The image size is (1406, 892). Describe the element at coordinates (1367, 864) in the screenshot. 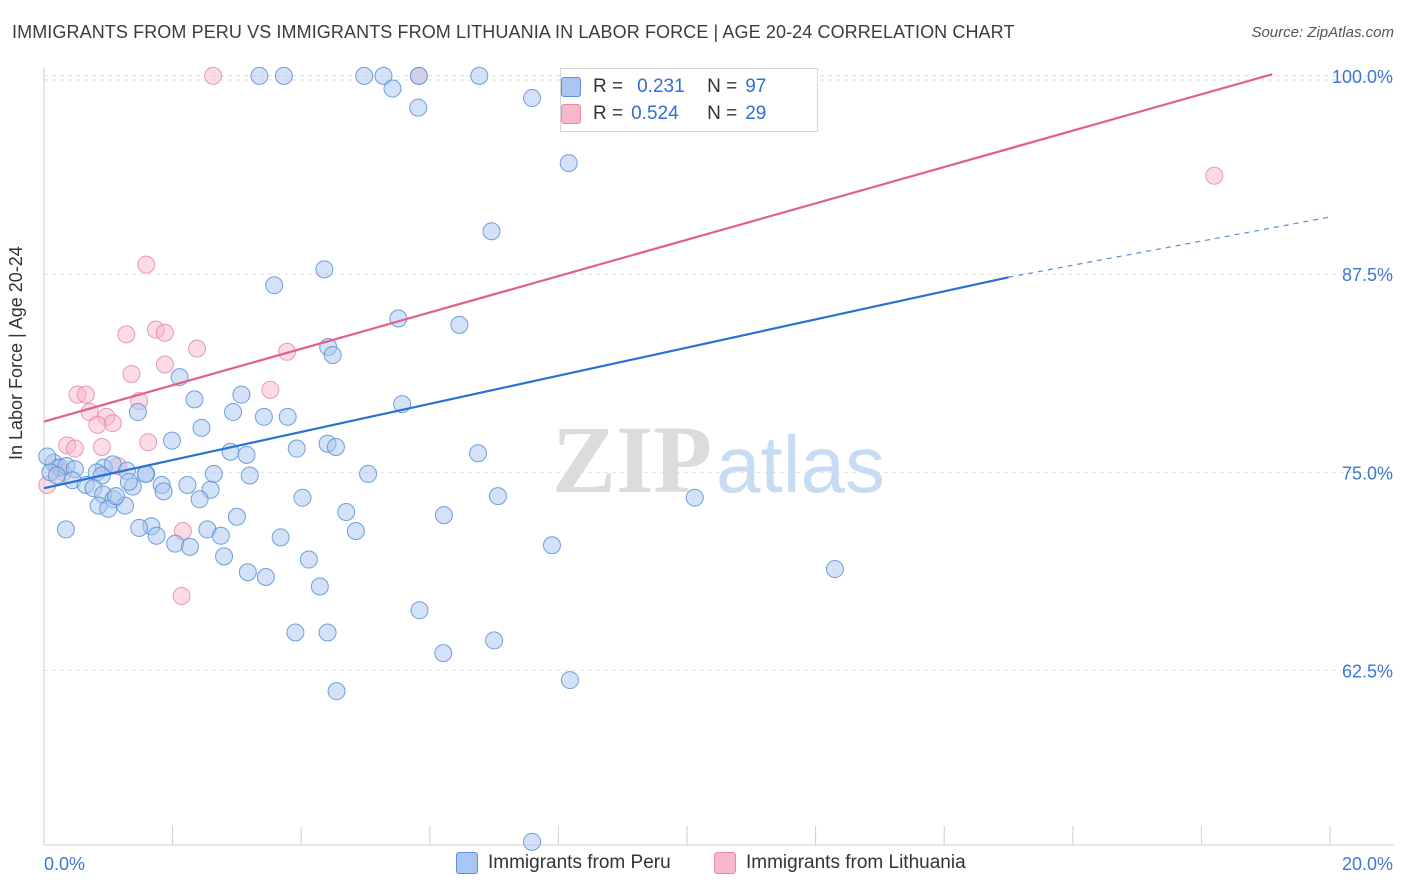

I see `x-tick-label: 20.0%` at that location.